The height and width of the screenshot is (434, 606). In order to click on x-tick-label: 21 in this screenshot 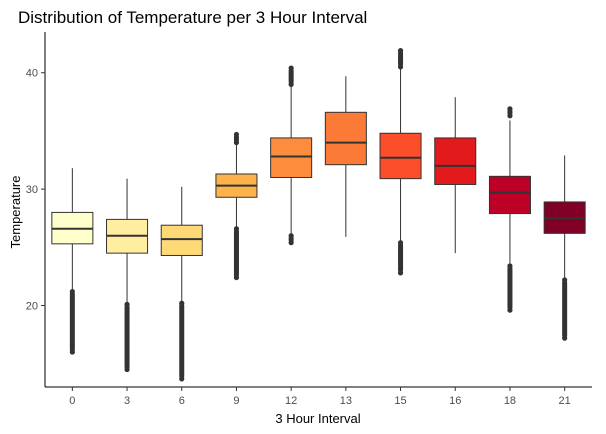, I will do `click(565, 401)`.